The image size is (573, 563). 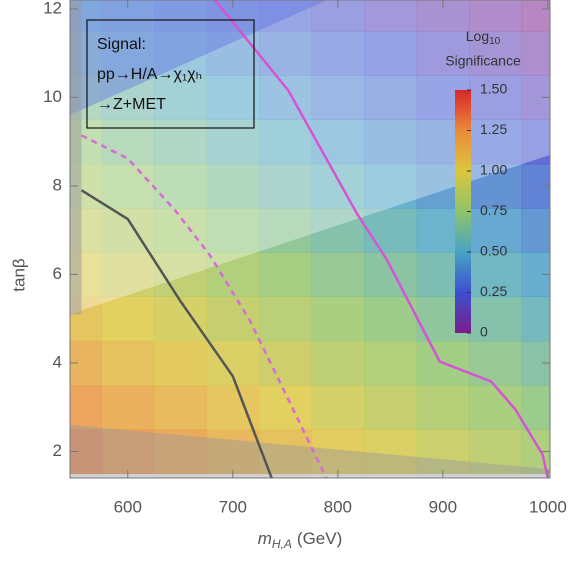 What do you see at coordinates (493, 170) in the screenshot?
I see `colorbar-tick-label: 1.00` at bounding box center [493, 170].